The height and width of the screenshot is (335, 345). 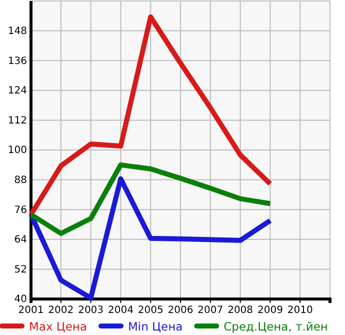 I want to click on x-tick-label: 2004, so click(x=121, y=310).